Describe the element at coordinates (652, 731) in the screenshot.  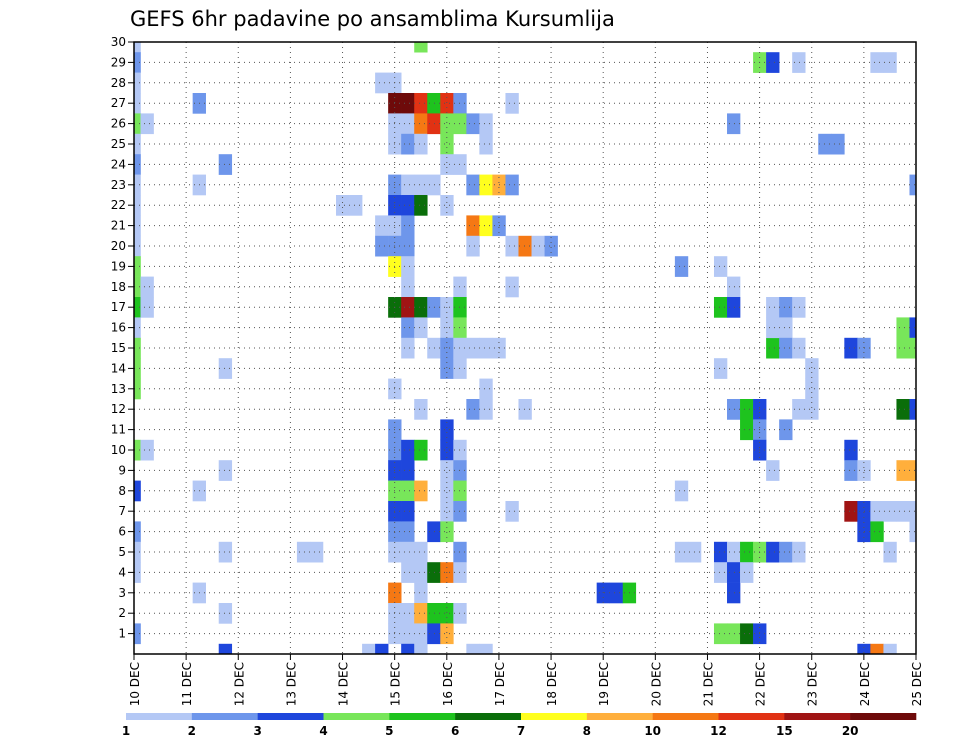
I see `colorbar-label: 10` at that location.